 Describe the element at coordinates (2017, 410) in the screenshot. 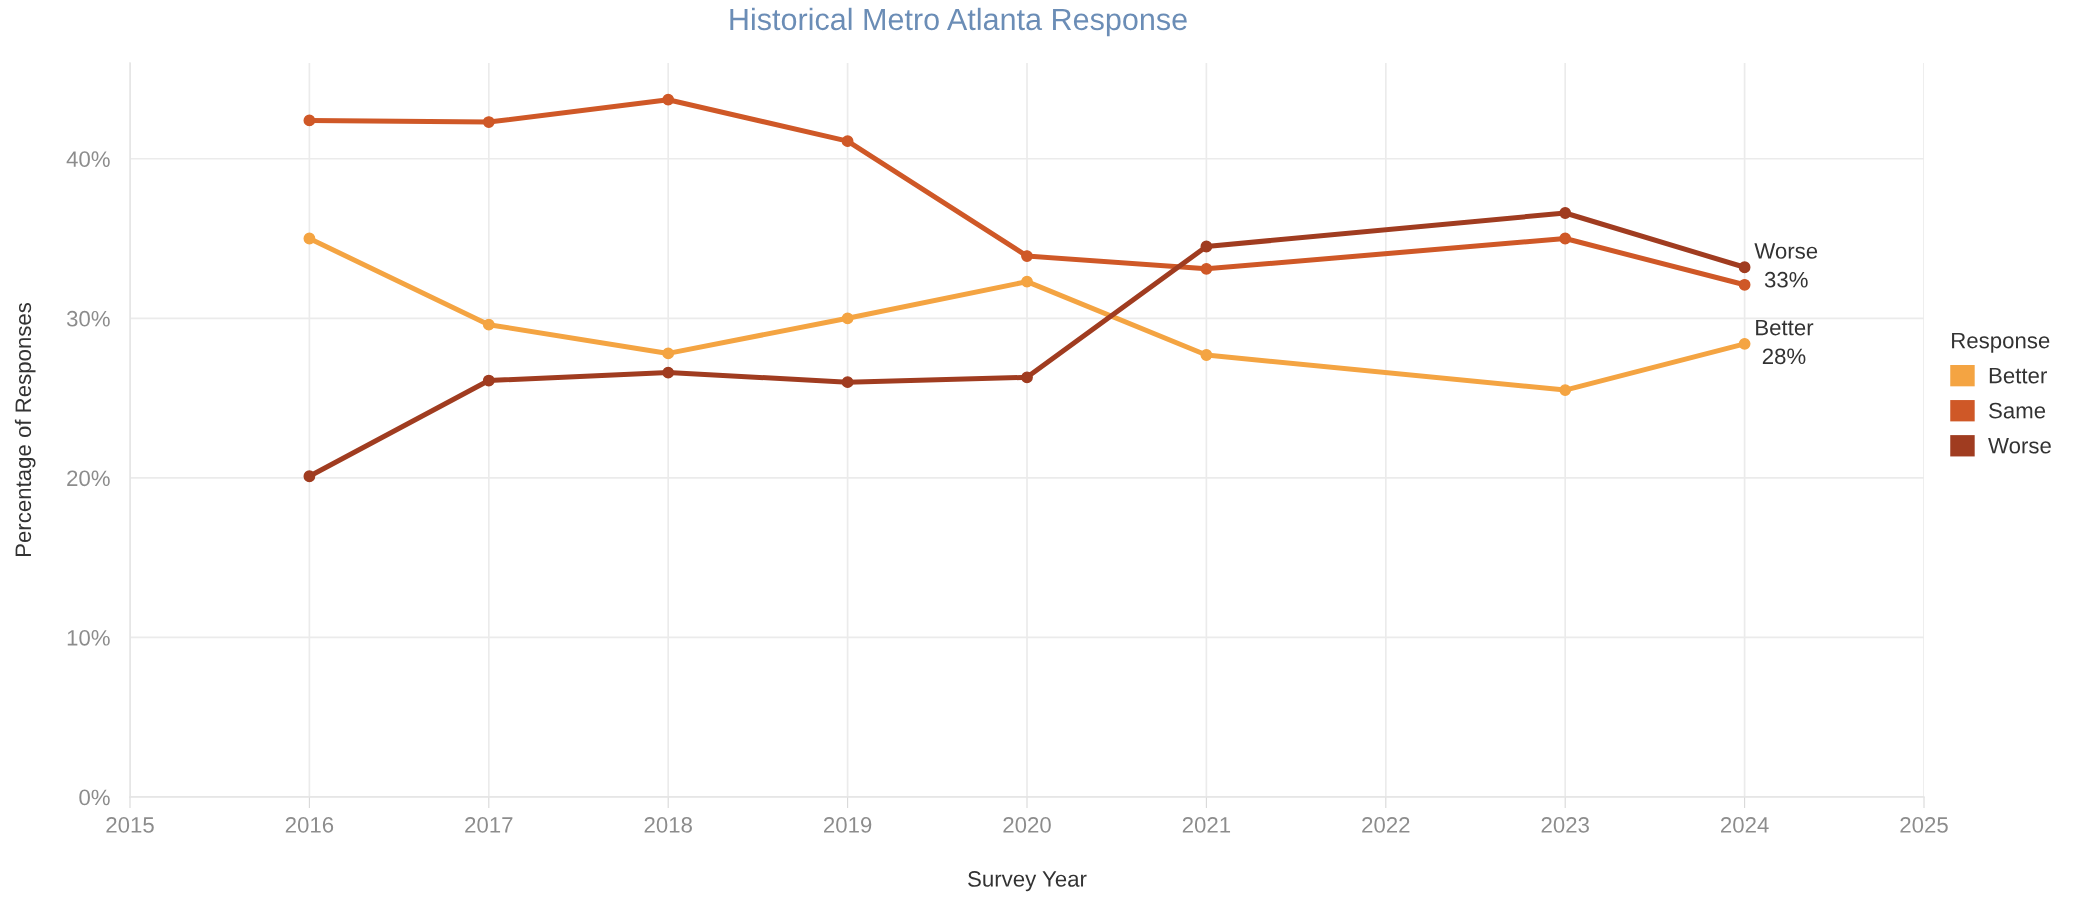

I see `legend-label: Same` at that location.